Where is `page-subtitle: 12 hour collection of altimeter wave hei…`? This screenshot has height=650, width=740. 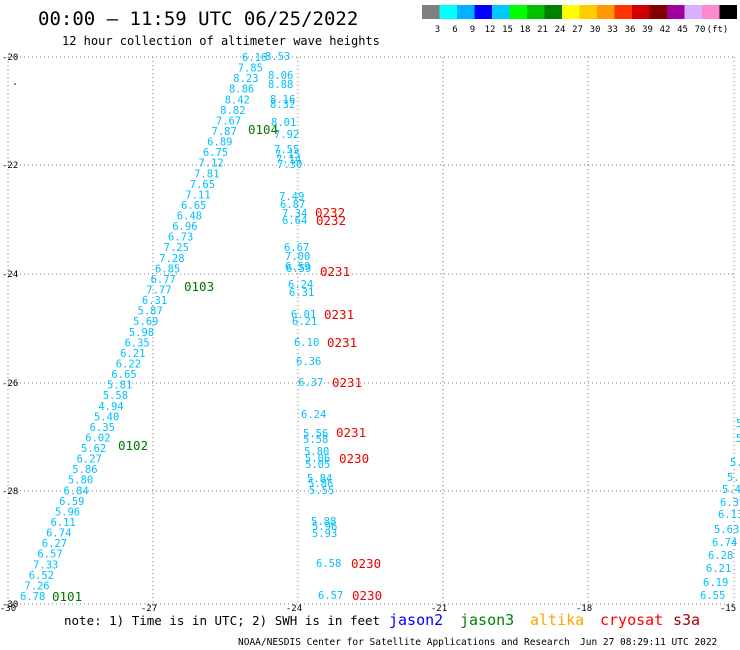
page-subtitle: 12 hour collection of altimeter wave hei… is located at coordinates (221, 41).